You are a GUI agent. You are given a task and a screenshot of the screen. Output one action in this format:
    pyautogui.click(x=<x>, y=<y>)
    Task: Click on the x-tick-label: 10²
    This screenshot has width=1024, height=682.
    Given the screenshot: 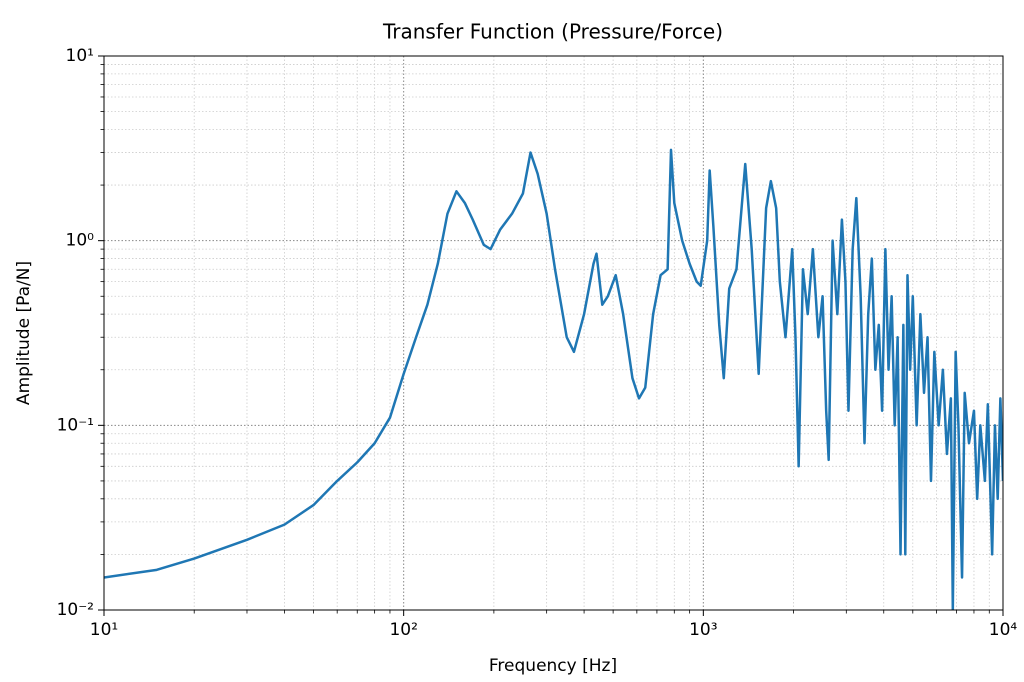 What is the action you would take?
    pyautogui.click(x=403, y=630)
    